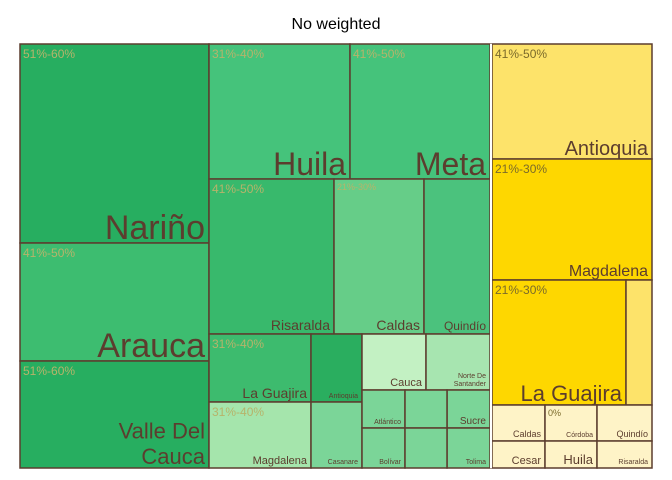  I want to click on treemap-tile-magdalena-22: 21%-30% Magdalena, so click(572, 219).